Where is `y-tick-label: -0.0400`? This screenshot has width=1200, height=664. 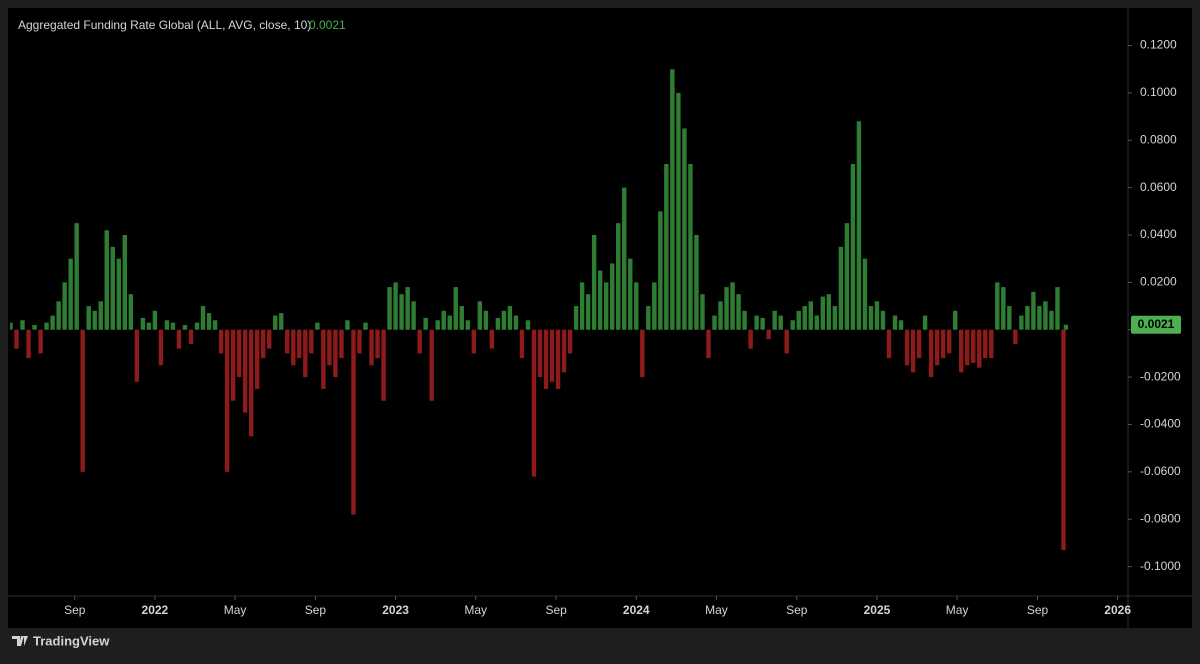 y-tick-label: -0.0400 is located at coordinates (1160, 424).